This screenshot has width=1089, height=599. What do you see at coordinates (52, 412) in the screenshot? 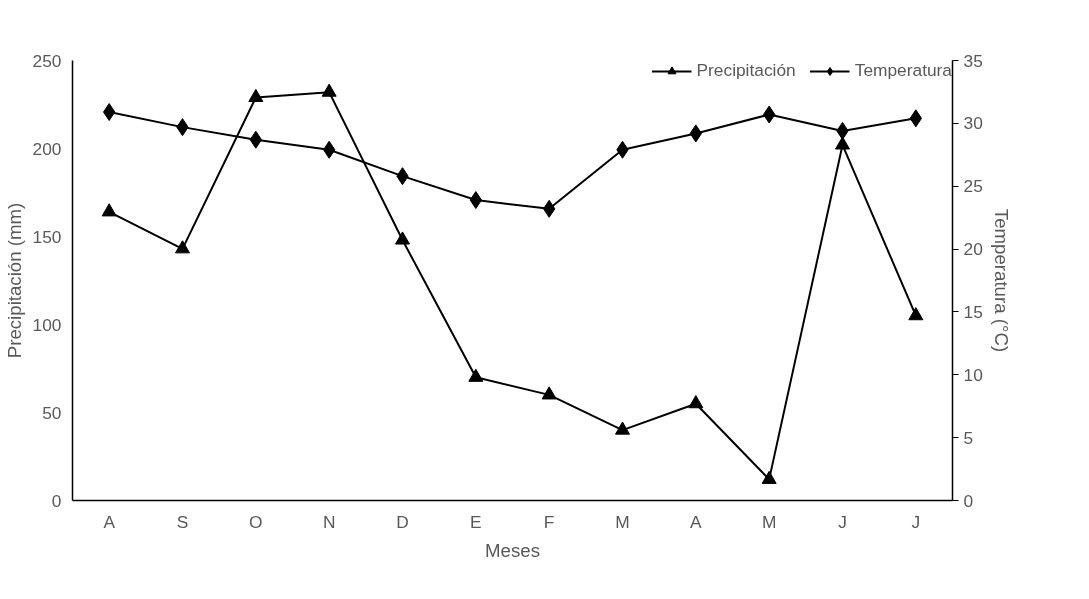
I see `y-tick-label: 50` at bounding box center [52, 412].